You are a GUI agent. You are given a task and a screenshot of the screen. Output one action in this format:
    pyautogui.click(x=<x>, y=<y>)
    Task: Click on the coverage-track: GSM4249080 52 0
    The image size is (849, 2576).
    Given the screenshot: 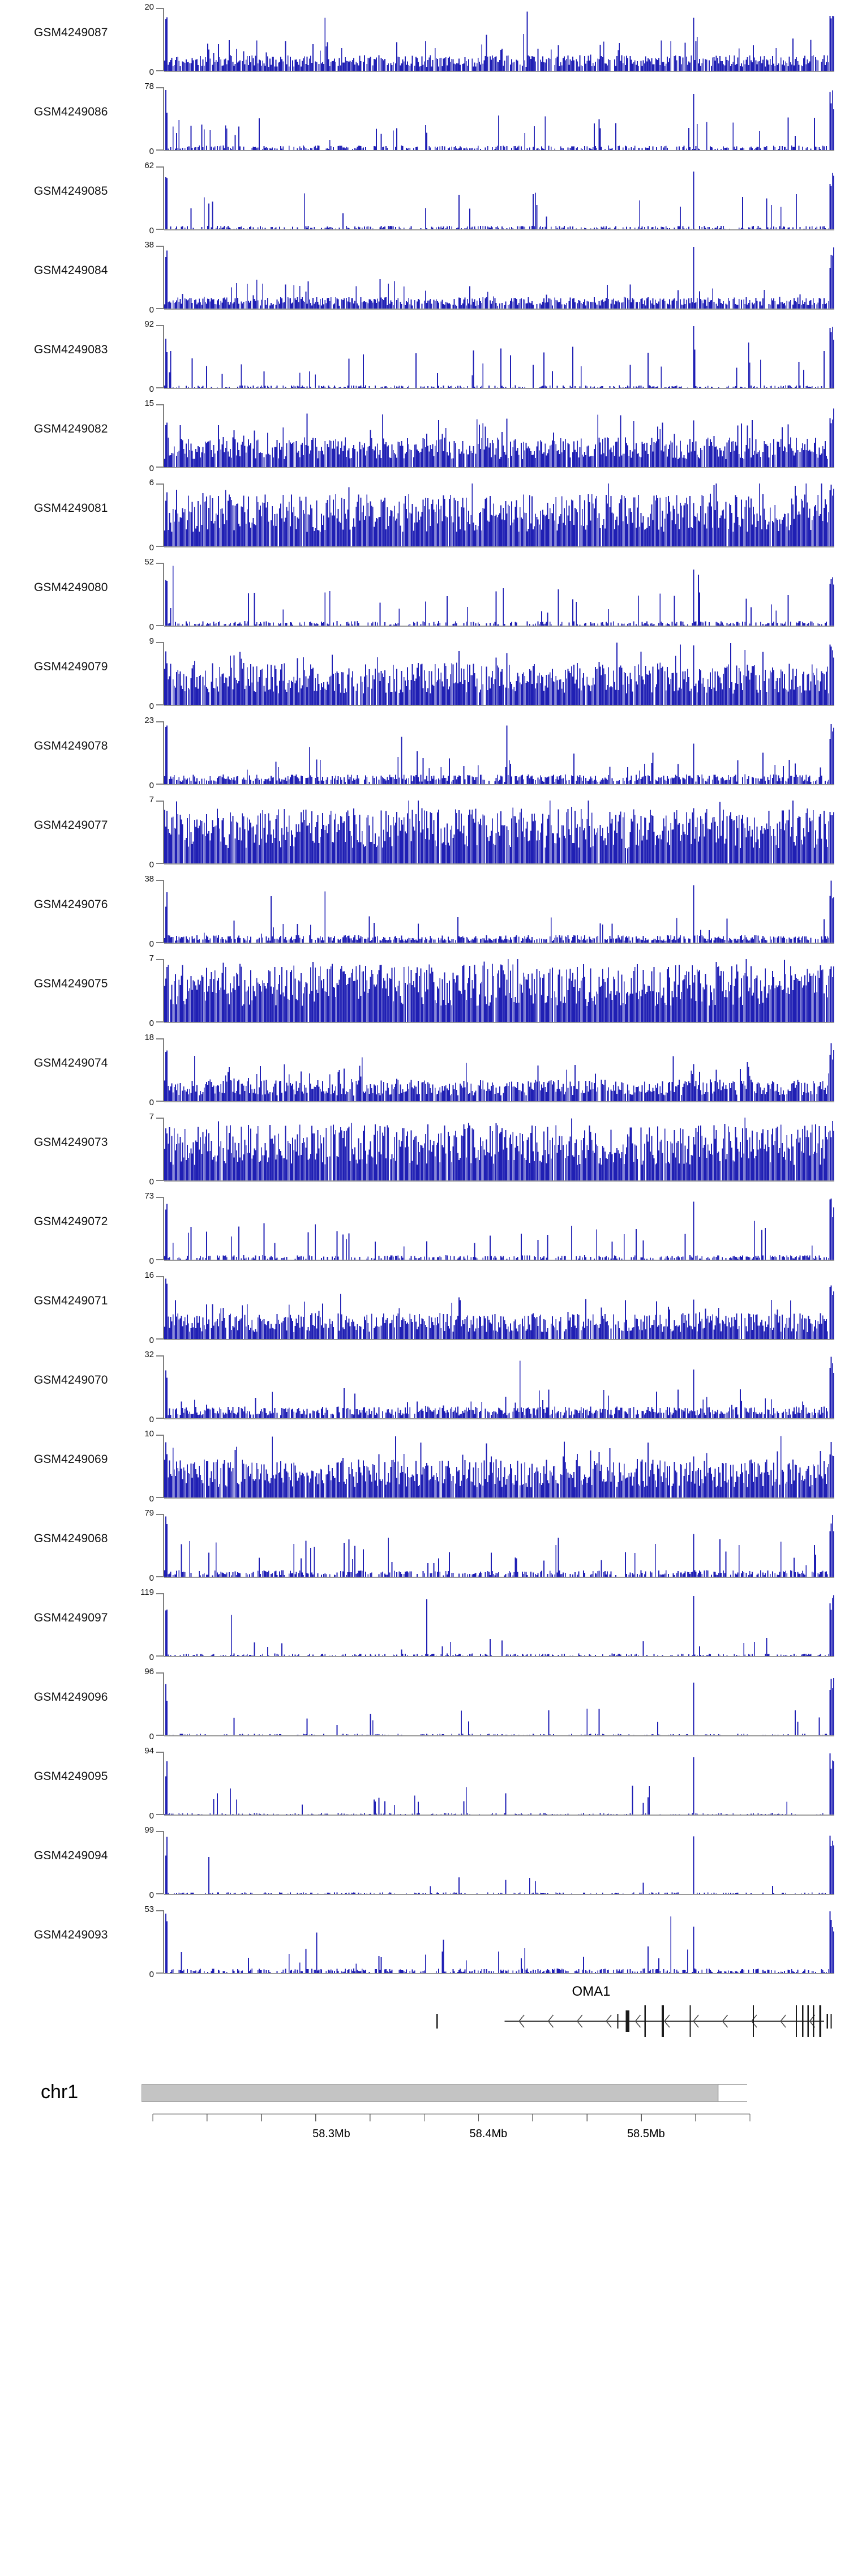 What is the action you would take?
    pyautogui.click(x=424, y=594)
    